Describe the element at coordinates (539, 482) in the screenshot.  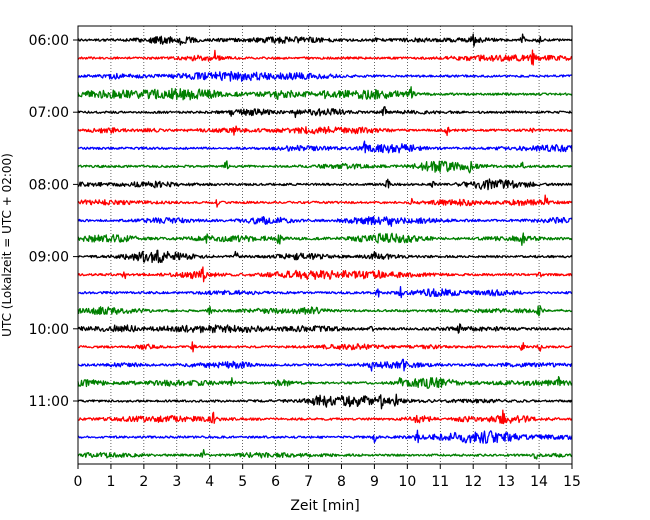
I see `x-tick-label: 14` at that location.